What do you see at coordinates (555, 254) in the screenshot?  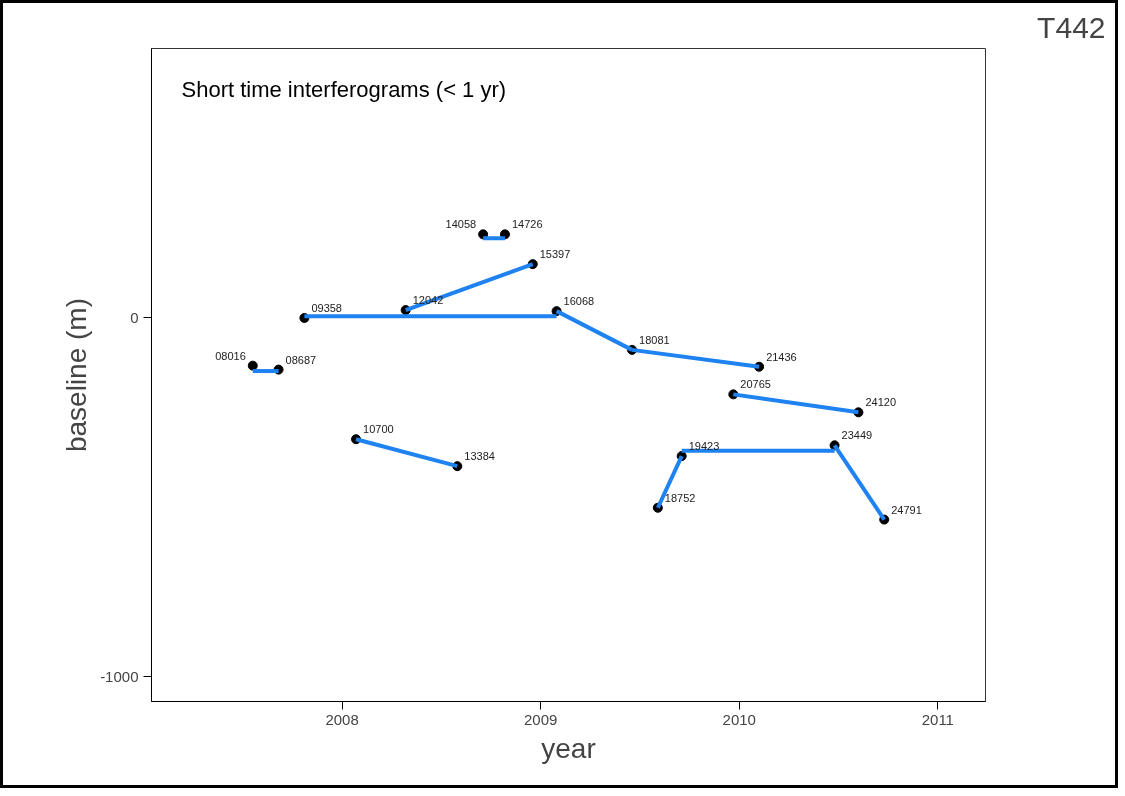 I see `annotation: 15397` at bounding box center [555, 254].